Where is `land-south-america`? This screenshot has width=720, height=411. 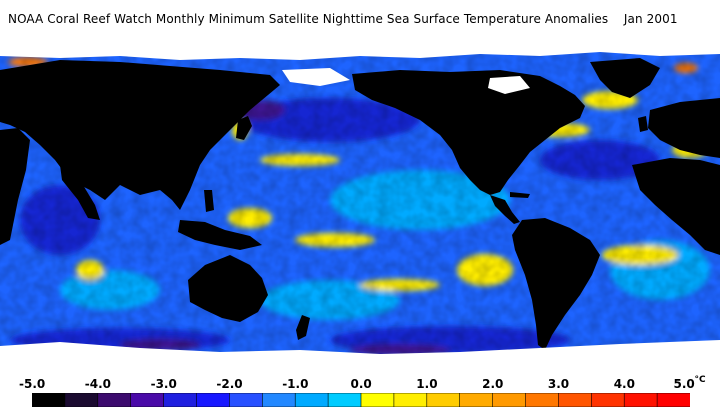 land-south-america is located at coordinates (556, 284).